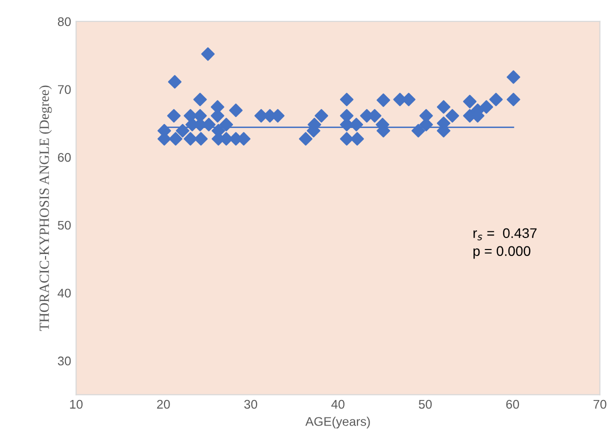  What do you see at coordinates (64, 21) in the screenshot?
I see `y-tick-label: 80` at bounding box center [64, 21].